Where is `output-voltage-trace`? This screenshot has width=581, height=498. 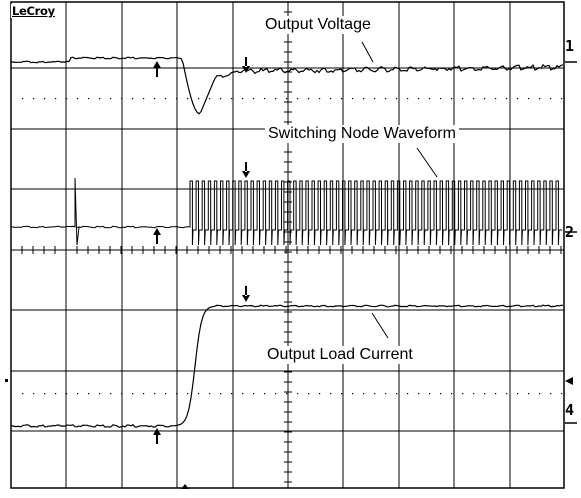
output-voltage-trace is located at coordinates (287, 85).